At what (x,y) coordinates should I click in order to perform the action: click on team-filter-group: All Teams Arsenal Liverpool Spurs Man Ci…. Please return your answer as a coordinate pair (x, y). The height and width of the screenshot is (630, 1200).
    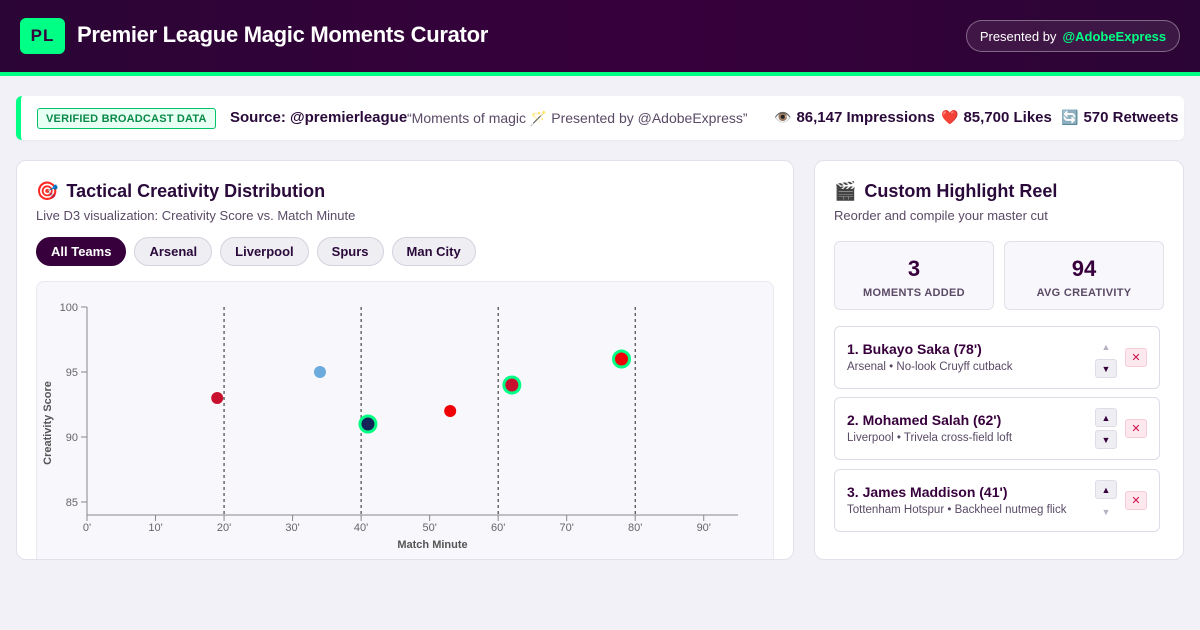
    Looking at the image, I should click on (256, 251).